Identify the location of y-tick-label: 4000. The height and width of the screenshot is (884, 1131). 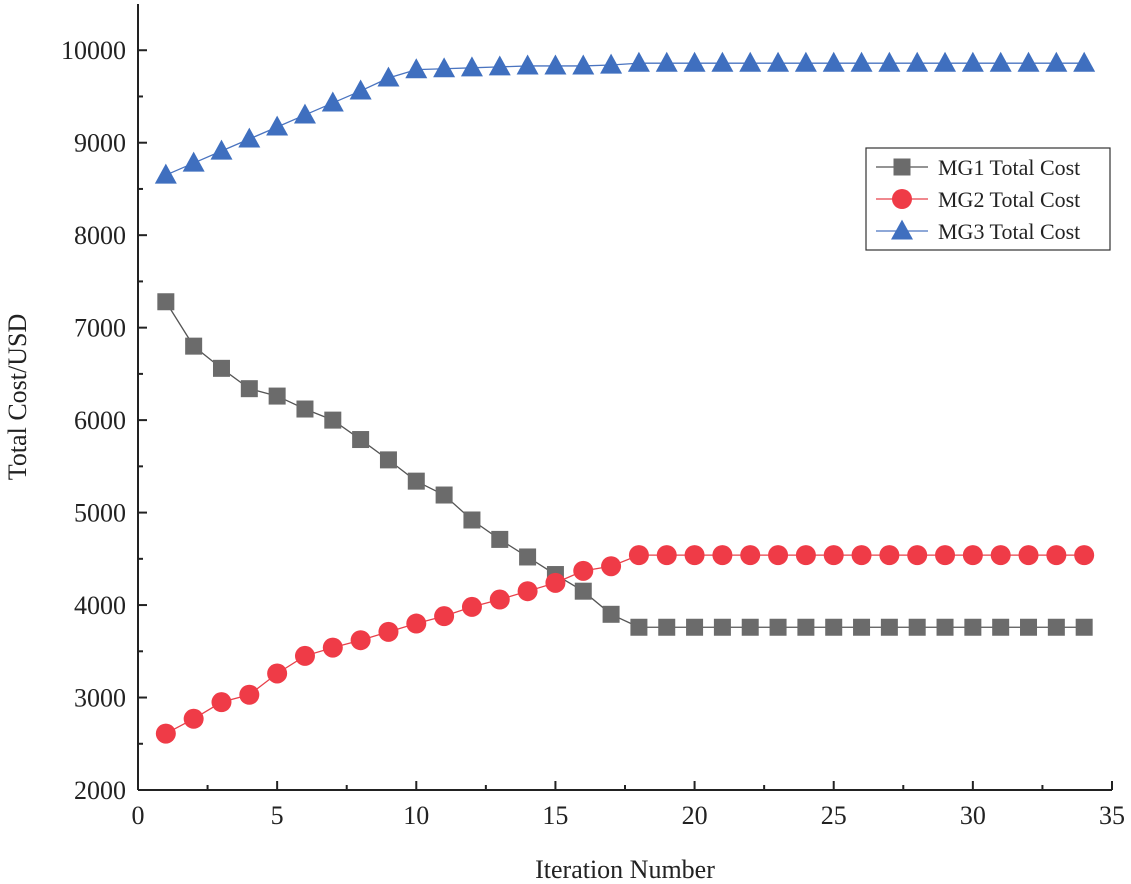
(100, 605).